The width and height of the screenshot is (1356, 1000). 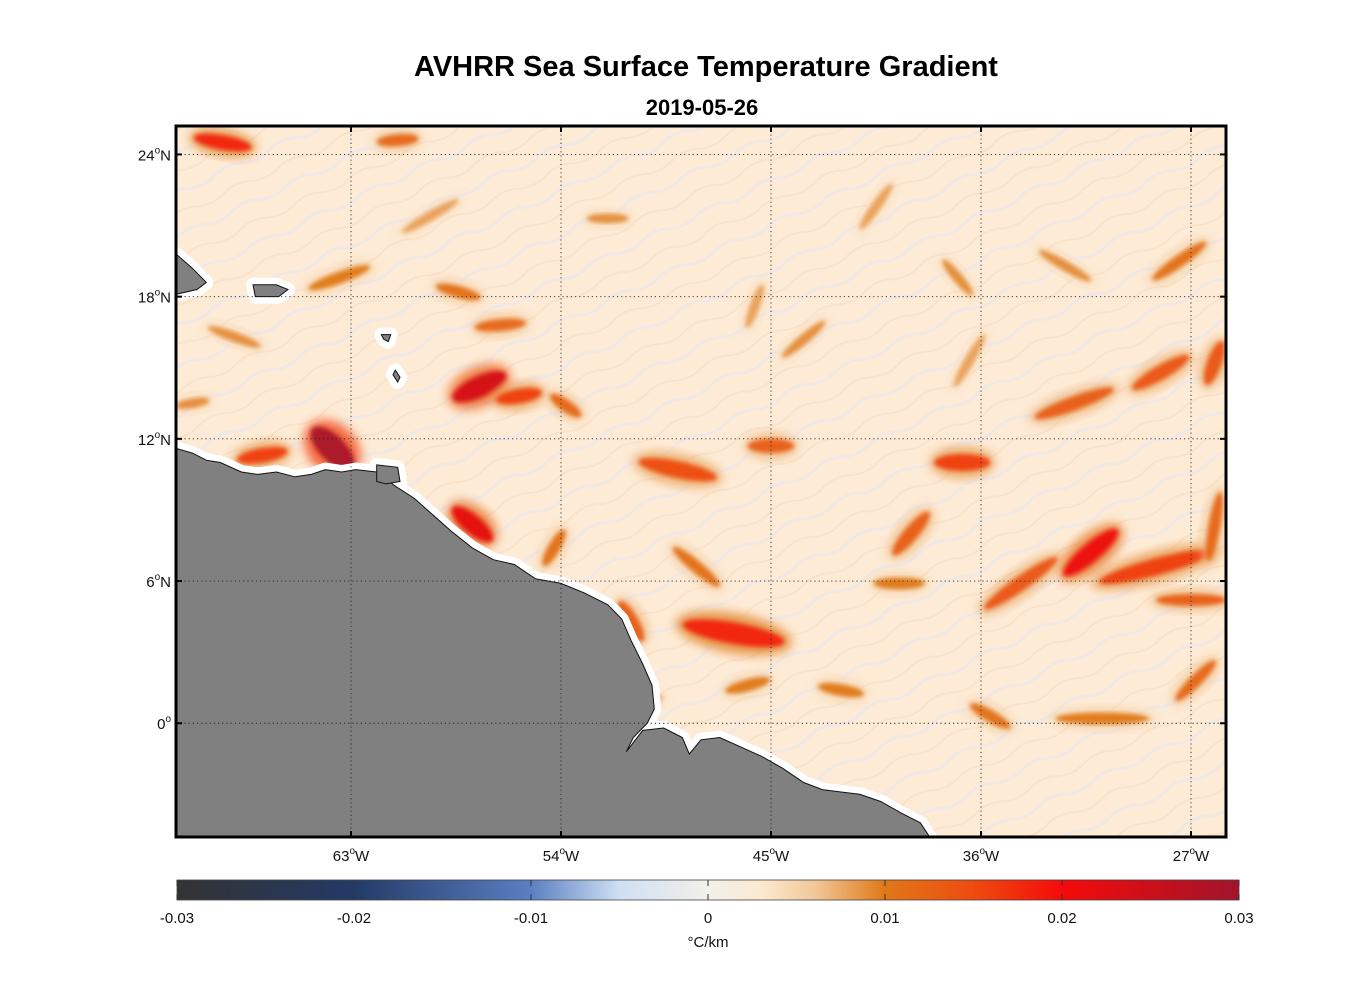 What do you see at coordinates (702, 107) in the screenshot?
I see `map-subtitle: 2019-05-26` at bounding box center [702, 107].